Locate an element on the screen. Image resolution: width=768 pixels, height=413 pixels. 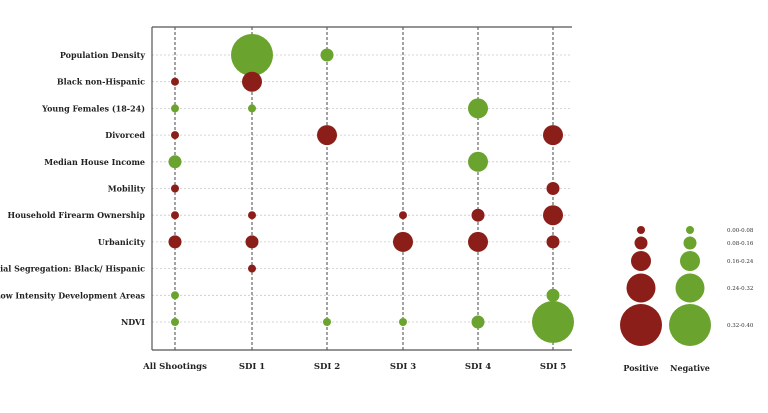
bubble-divorced-all-shootings is located at coordinates (175, 135).